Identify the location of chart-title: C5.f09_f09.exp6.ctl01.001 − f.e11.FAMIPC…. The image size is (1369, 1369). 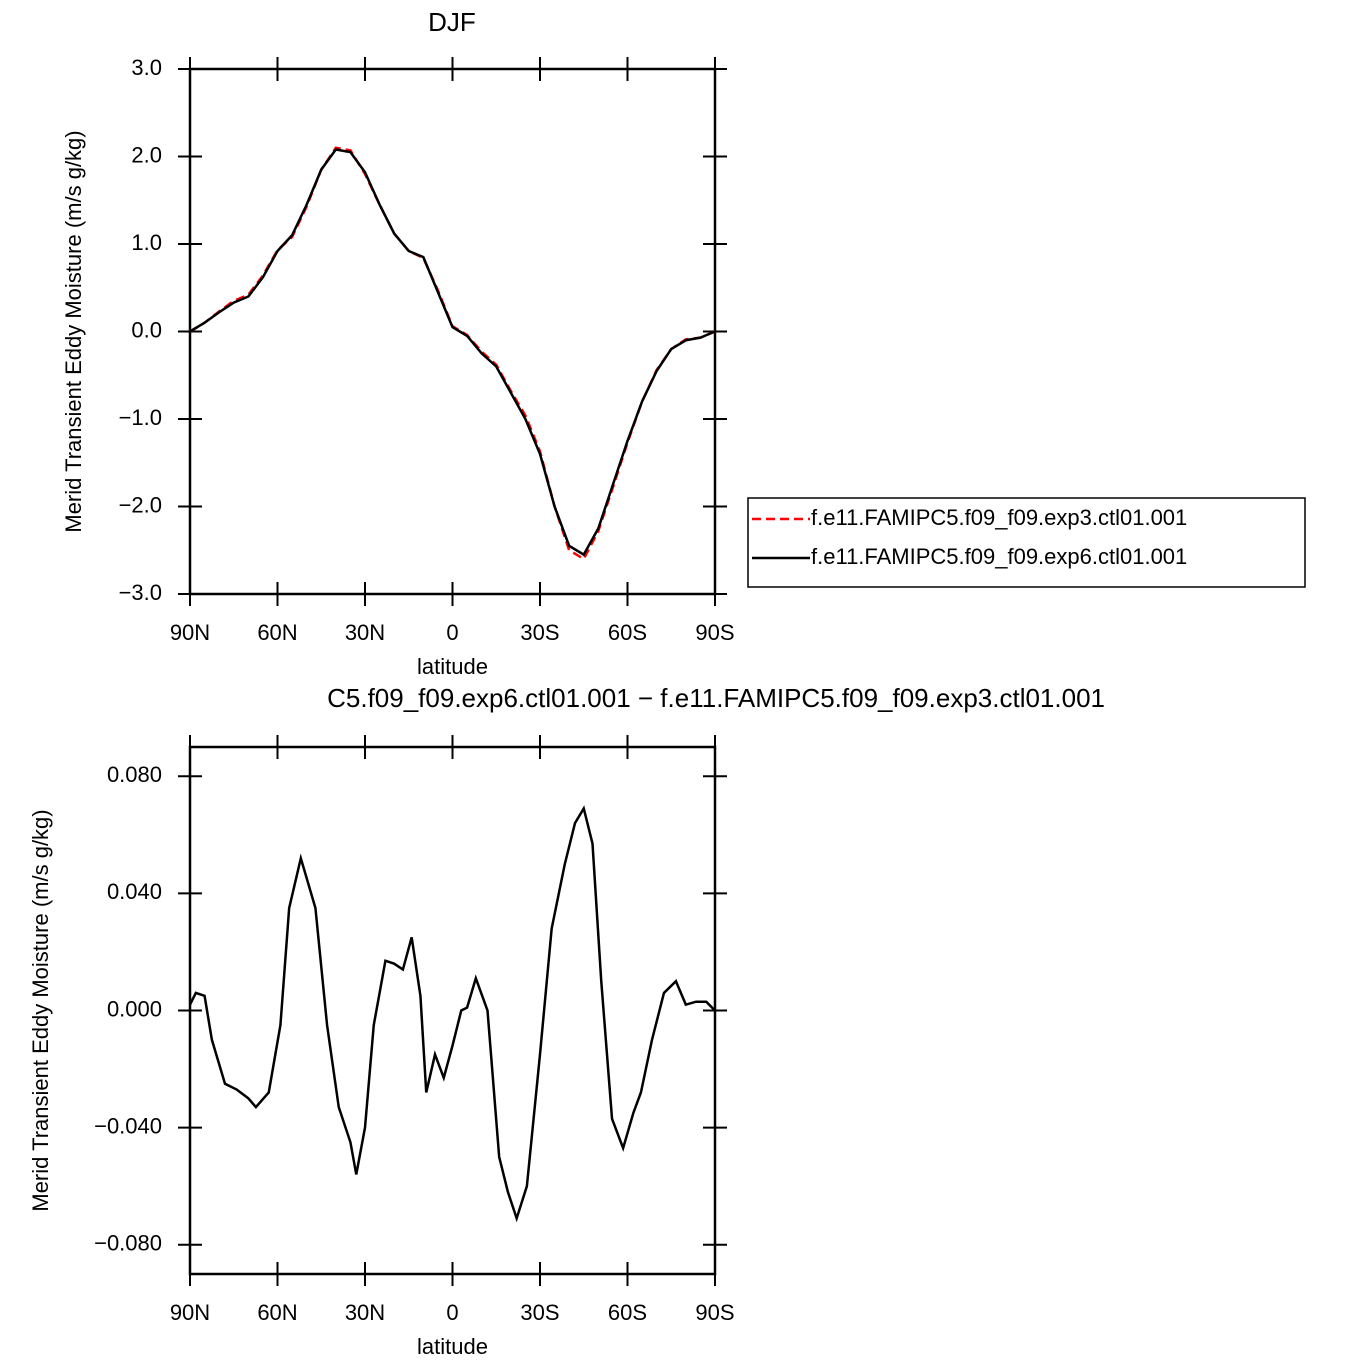
(716, 698).